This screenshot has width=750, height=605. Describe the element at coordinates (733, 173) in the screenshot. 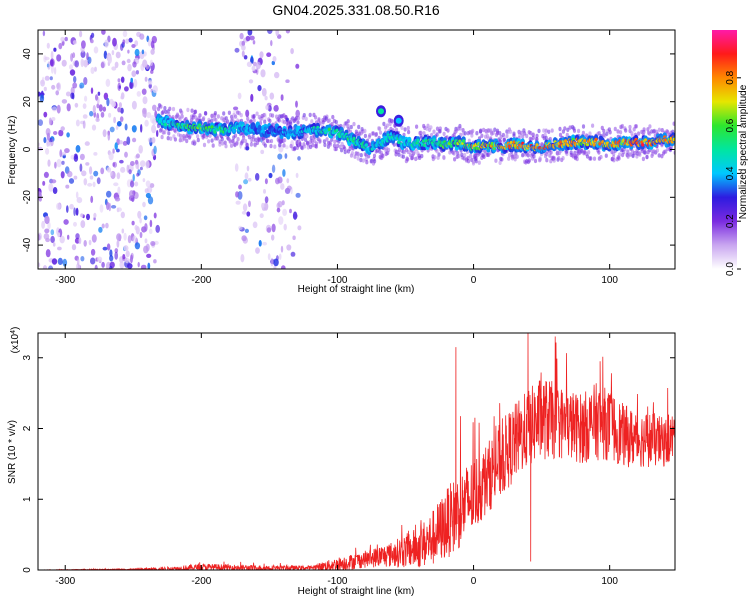

I see `colorbar-ticks: 0.0 0.2 0.4 0.6 0.8` at that location.